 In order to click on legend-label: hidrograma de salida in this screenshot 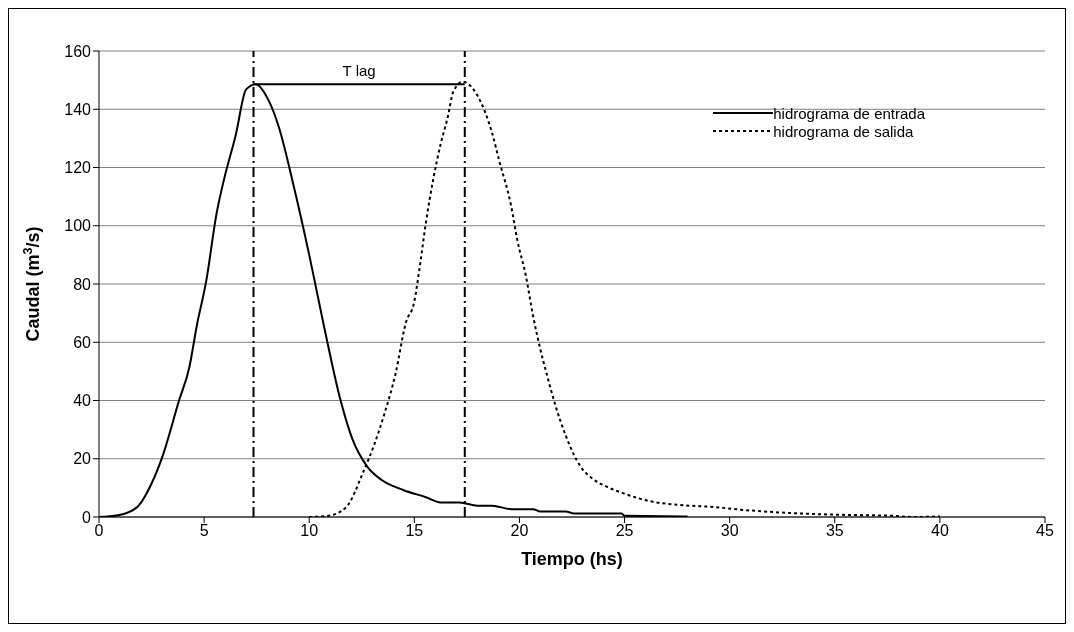, I will do `click(843, 131)`.